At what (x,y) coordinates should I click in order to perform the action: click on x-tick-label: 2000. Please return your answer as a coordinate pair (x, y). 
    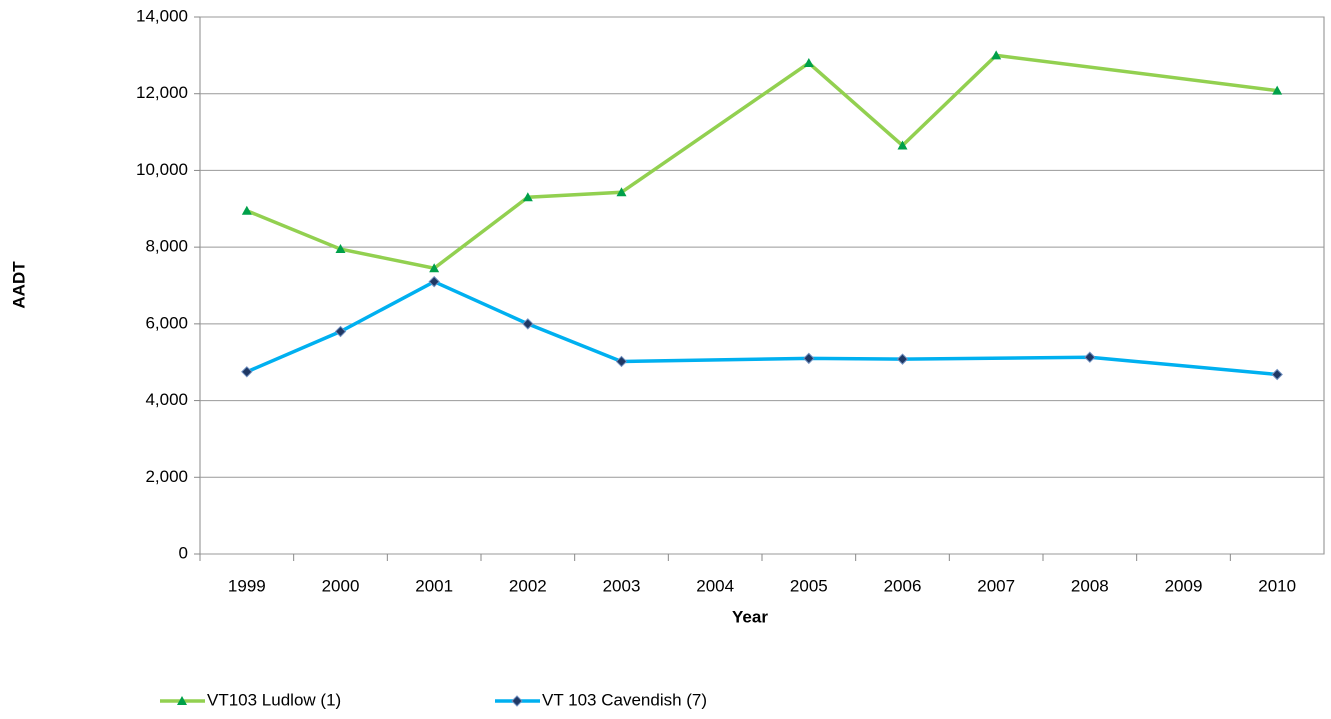
    Looking at the image, I should click on (341, 585).